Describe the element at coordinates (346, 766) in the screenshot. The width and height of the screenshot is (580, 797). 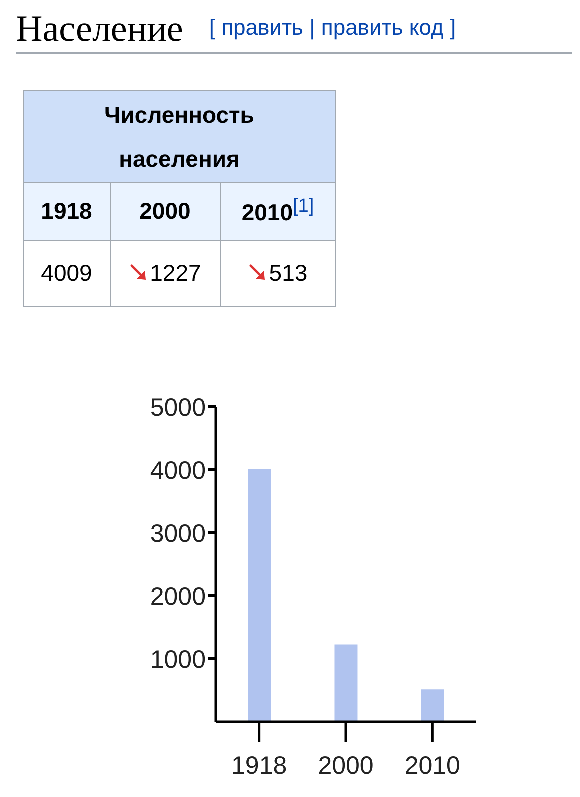
I see `x-tick-label: 2000` at that location.